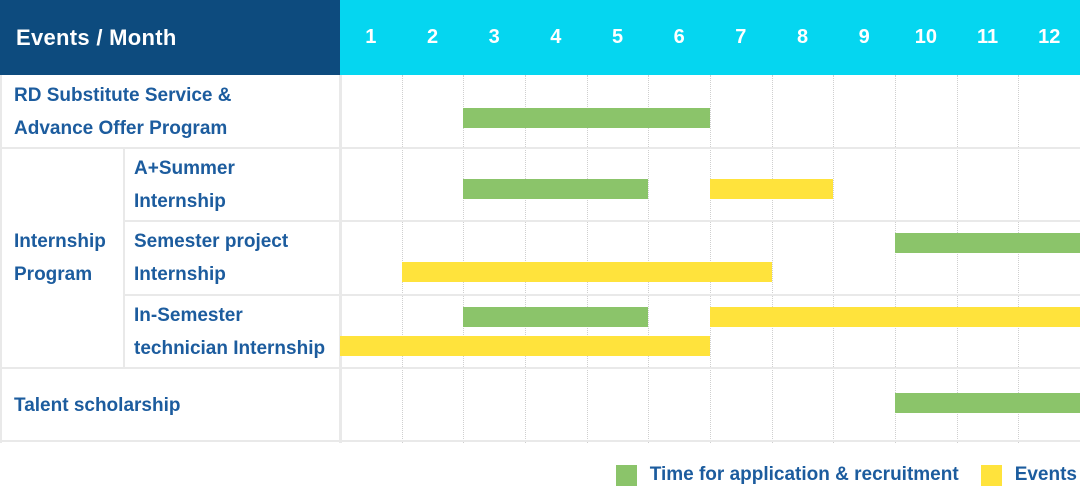  Describe the element at coordinates (626, 475) in the screenshot. I see `legend-swatch-application` at that location.